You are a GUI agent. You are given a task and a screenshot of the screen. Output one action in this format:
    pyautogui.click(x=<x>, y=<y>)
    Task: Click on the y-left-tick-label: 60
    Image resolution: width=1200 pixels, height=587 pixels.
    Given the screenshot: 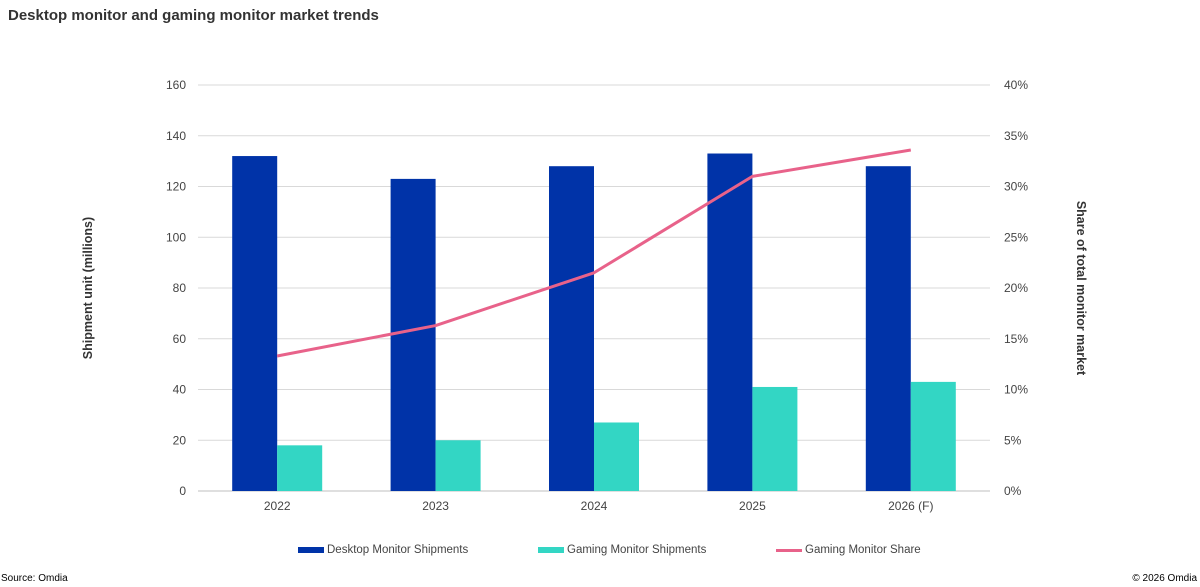 What is the action you would take?
    pyautogui.click(x=180, y=339)
    